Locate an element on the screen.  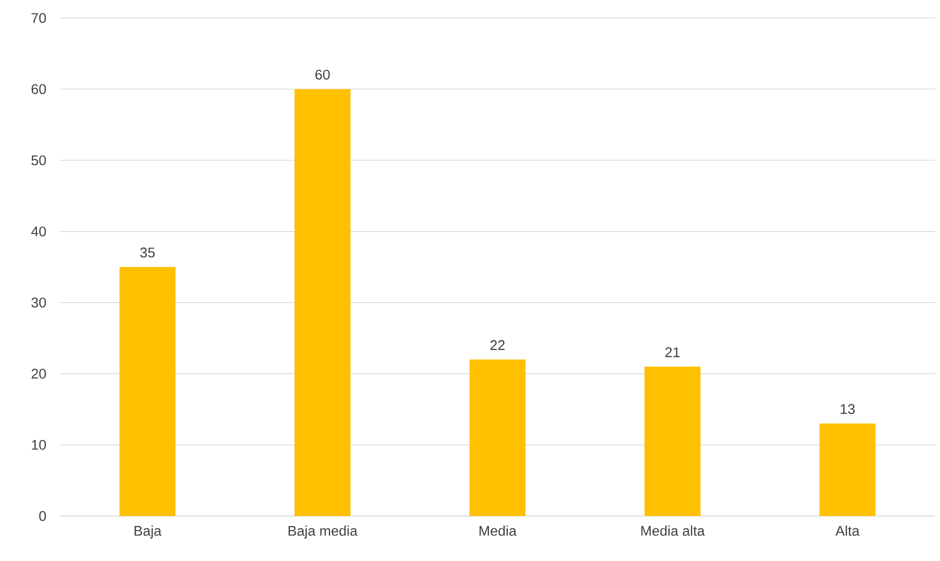
data-label: 60 is located at coordinates (322, 75).